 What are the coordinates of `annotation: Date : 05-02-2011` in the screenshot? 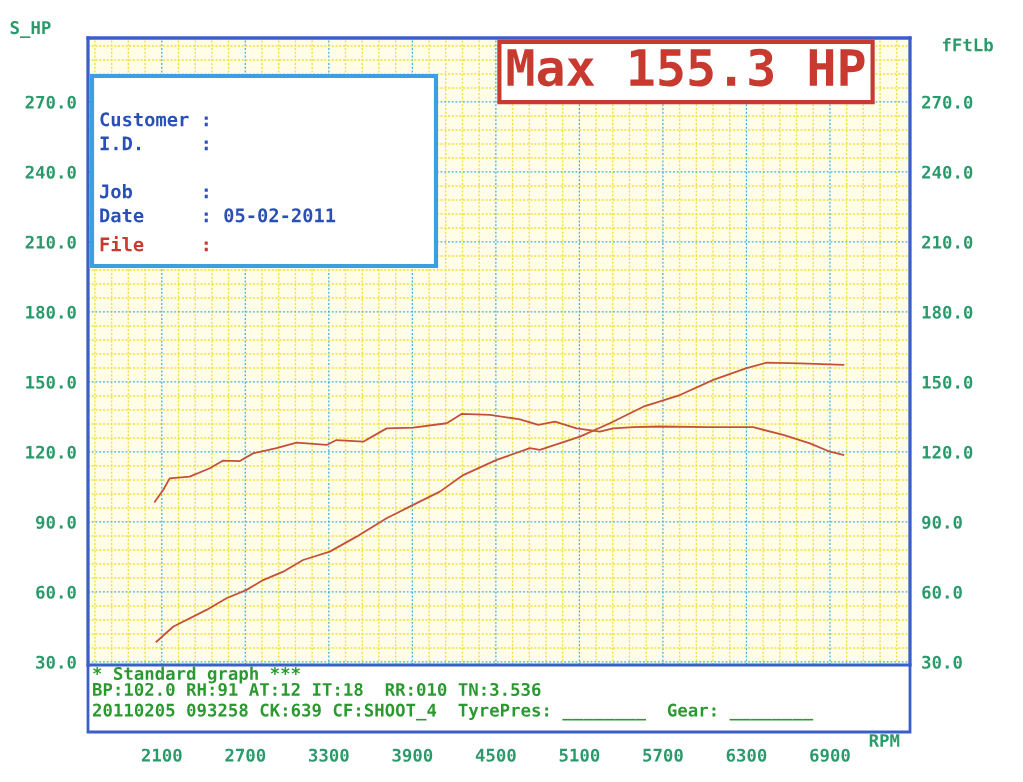 It's located at (218, 215).